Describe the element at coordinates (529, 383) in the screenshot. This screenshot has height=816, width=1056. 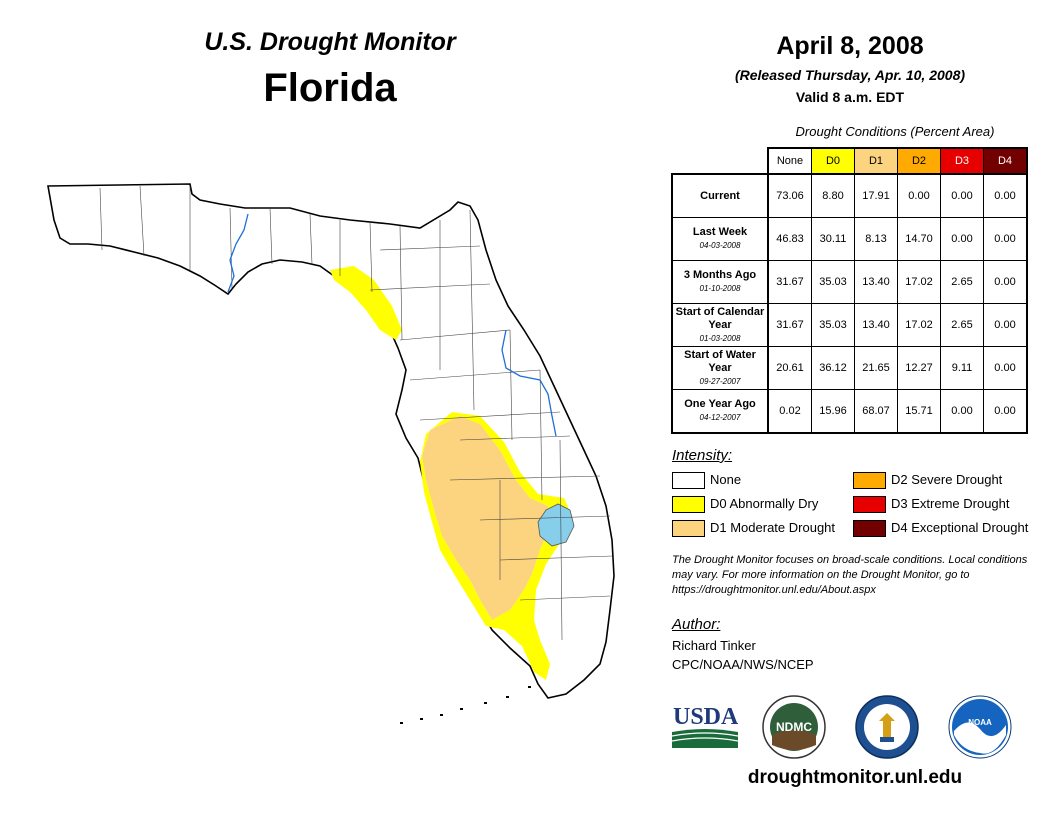
I see `st-johns-river` at that location.